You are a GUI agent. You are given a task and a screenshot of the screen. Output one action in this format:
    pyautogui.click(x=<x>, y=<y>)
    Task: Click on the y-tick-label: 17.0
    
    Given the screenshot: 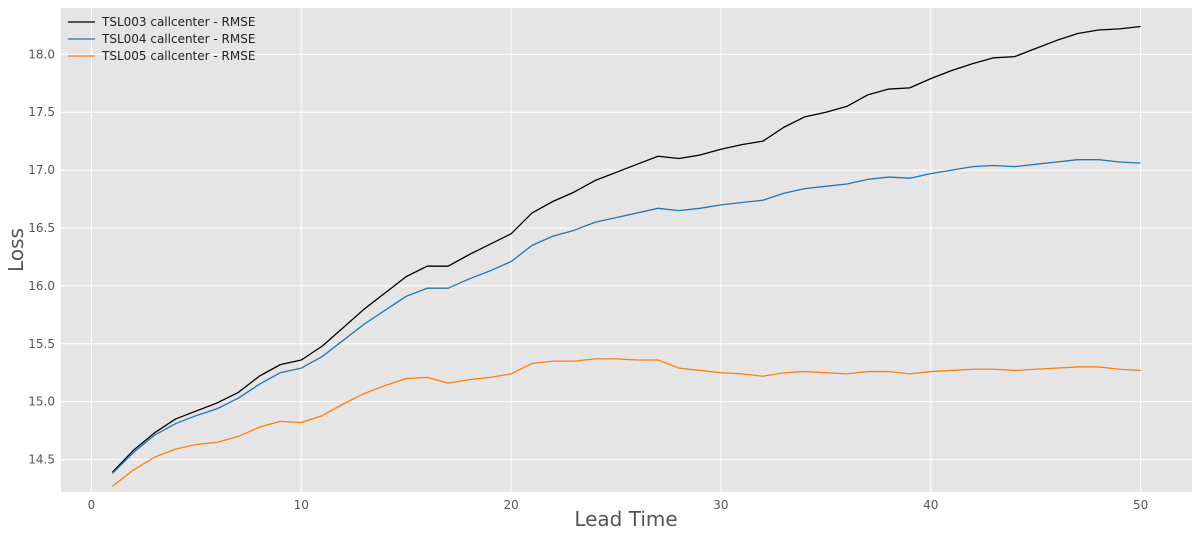 What is the action you would take?
    pyautogui.click(x=41, y=170)
    